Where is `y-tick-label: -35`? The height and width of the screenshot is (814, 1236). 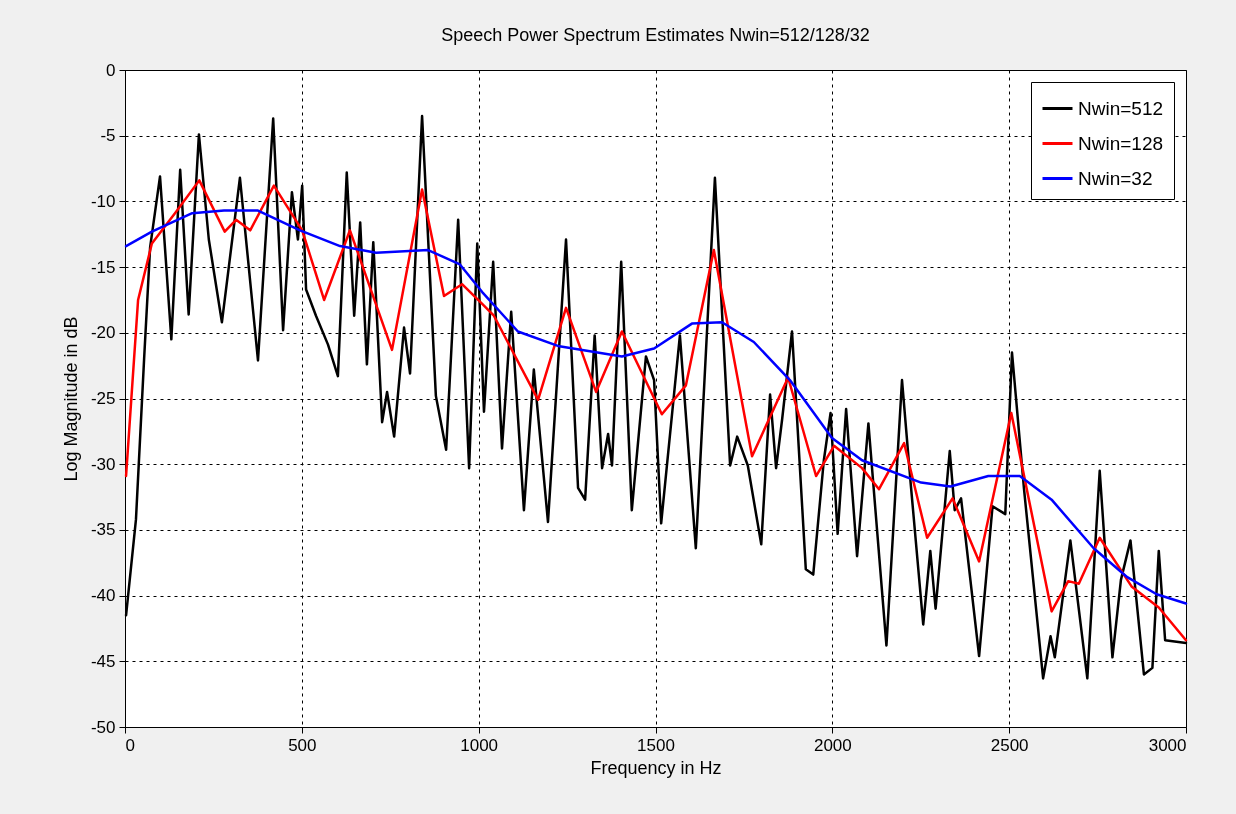 y-tick-label: -35 is located at coordinates (103, 530).